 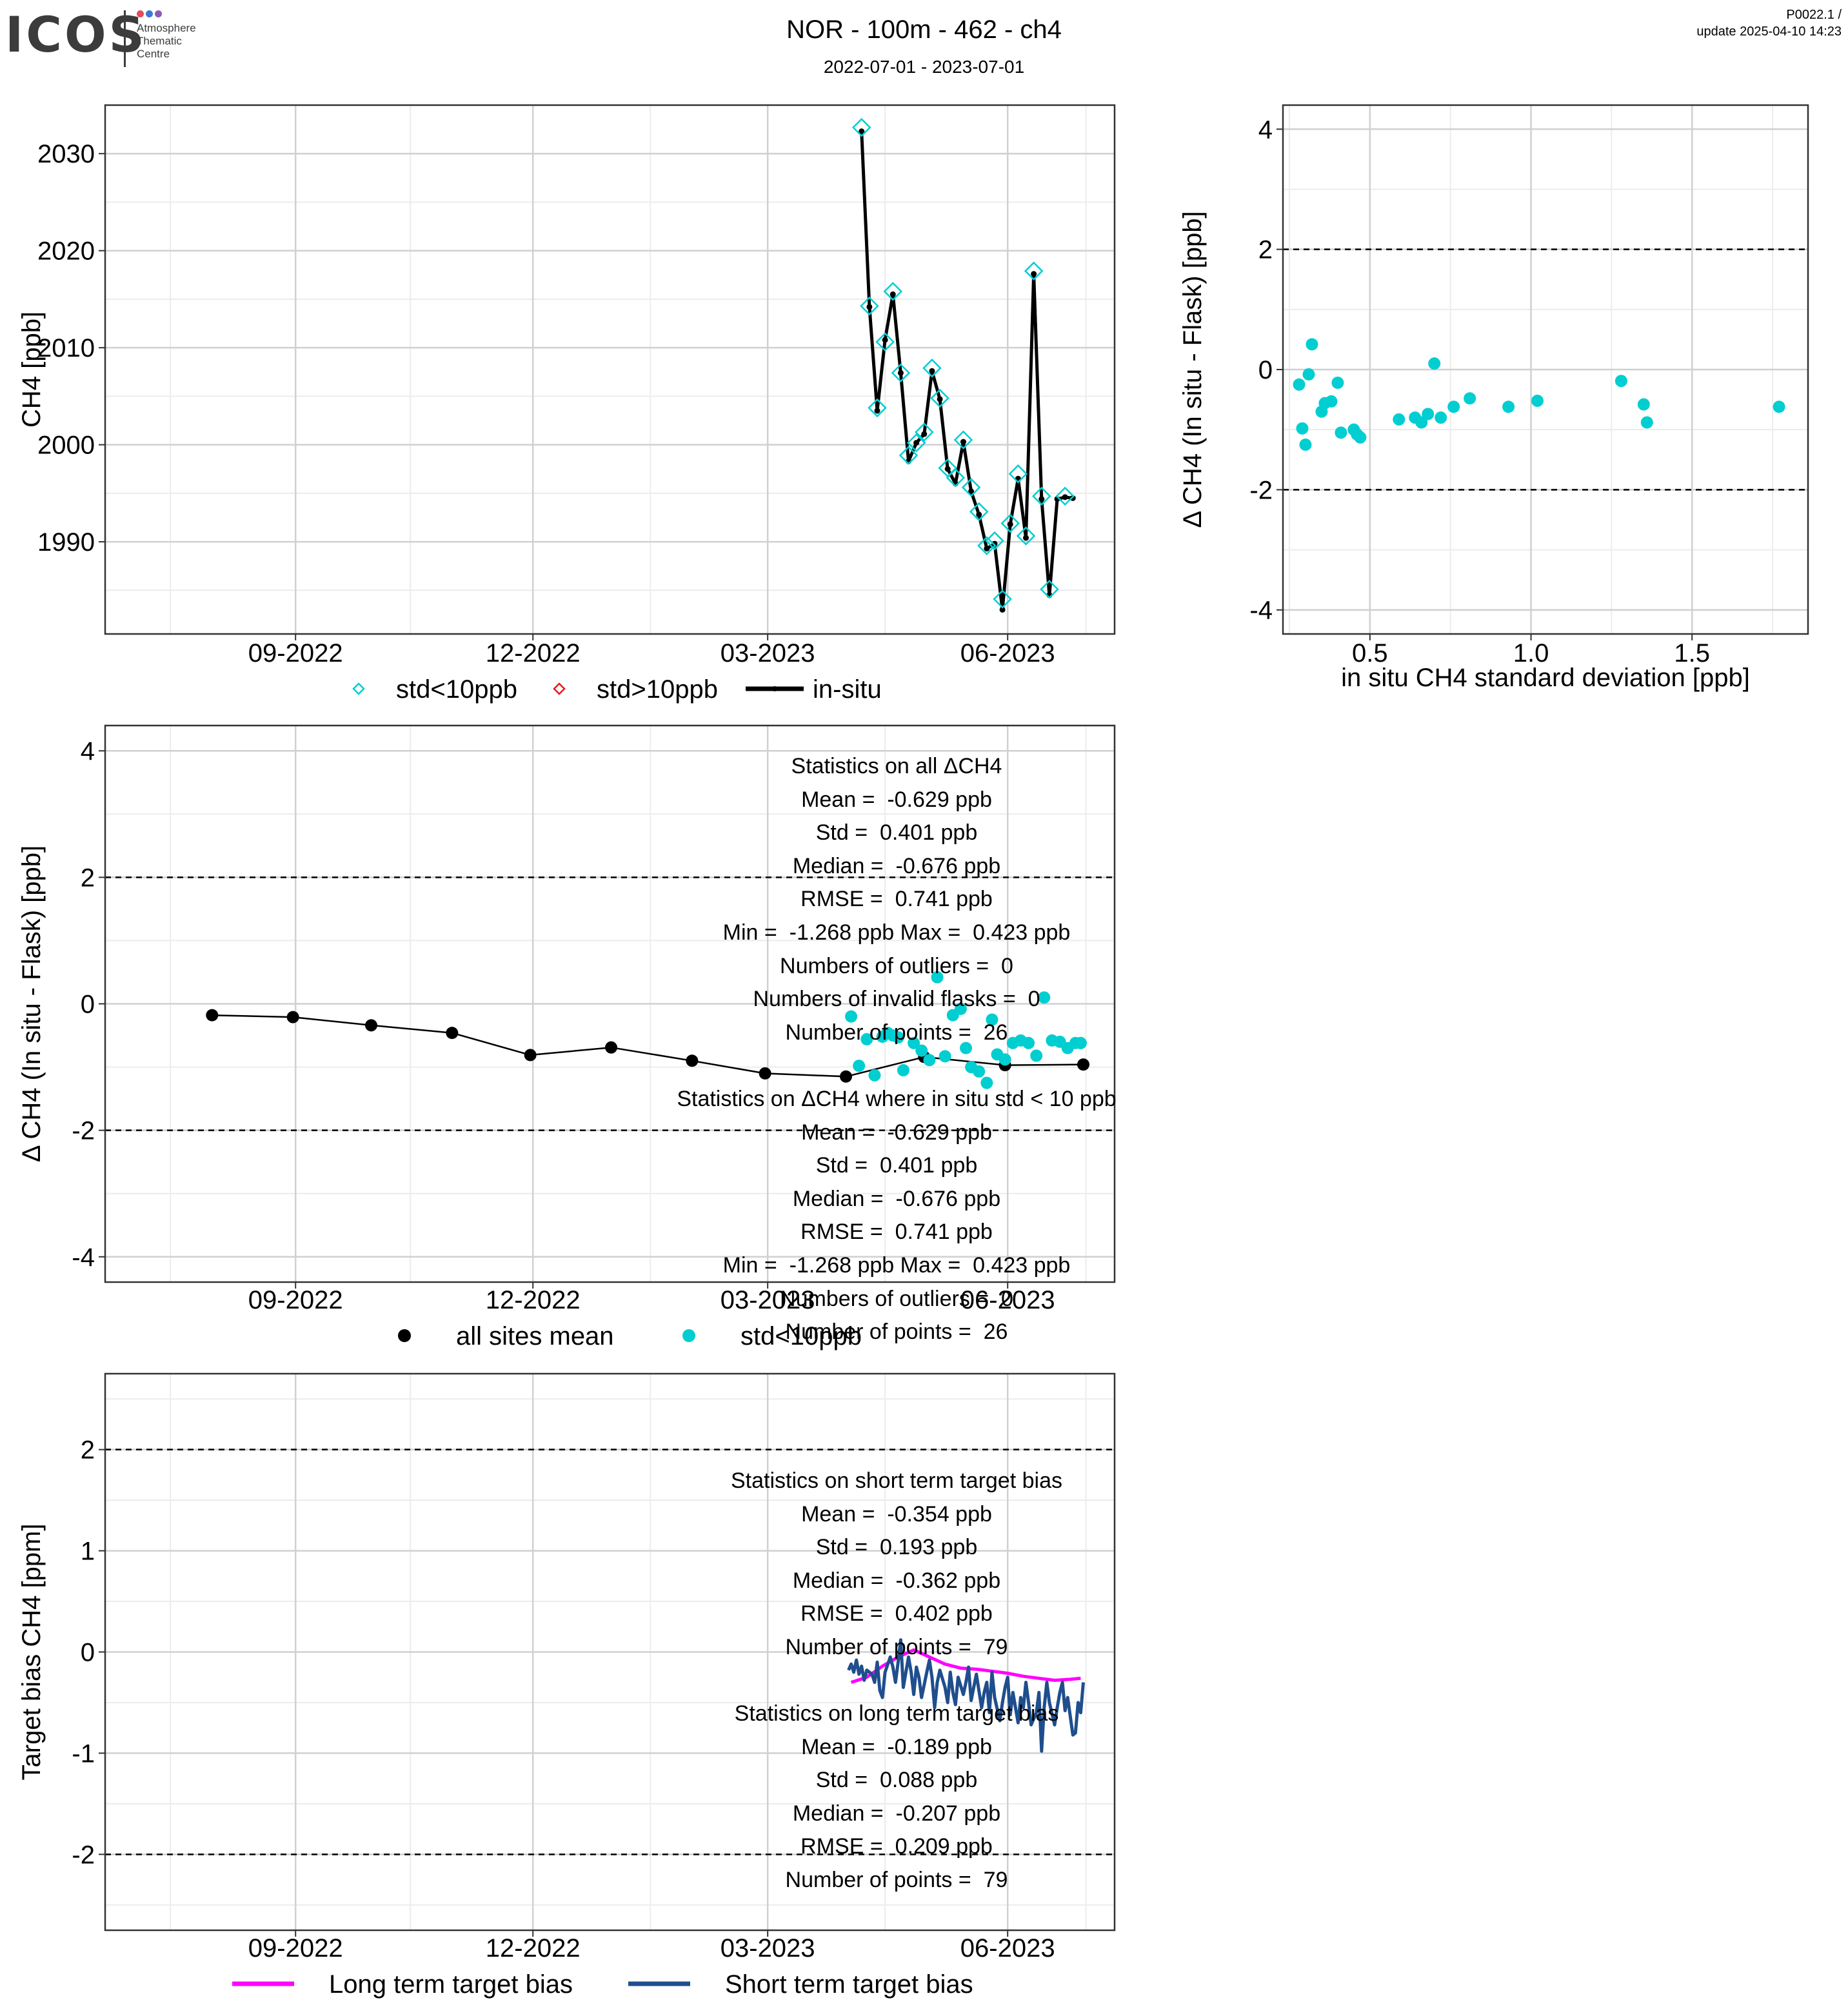 What do you see at coordinates (1370, 653) in the screenshot?
I see `x-tick-label: 0.5` at bounding box center [1370, 653].